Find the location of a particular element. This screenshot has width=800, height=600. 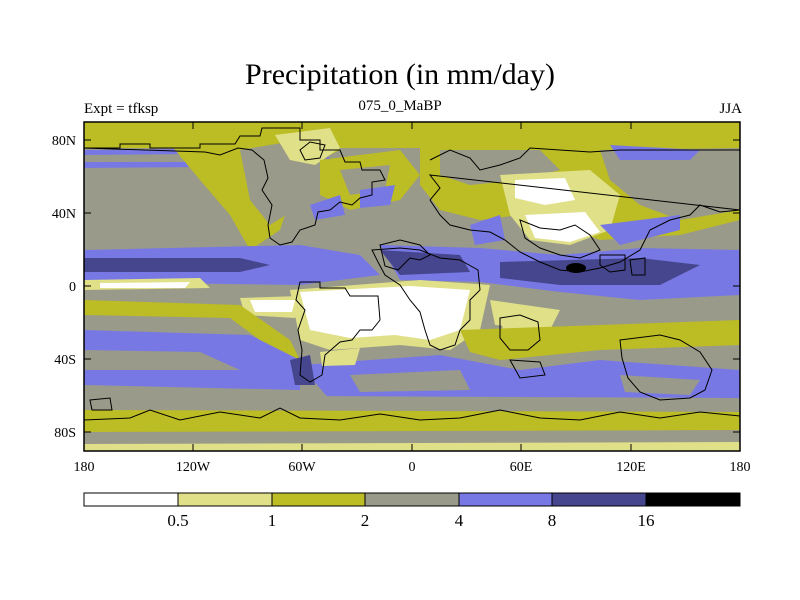

x-tick-label: 60E is located at coordinates (521, 467).